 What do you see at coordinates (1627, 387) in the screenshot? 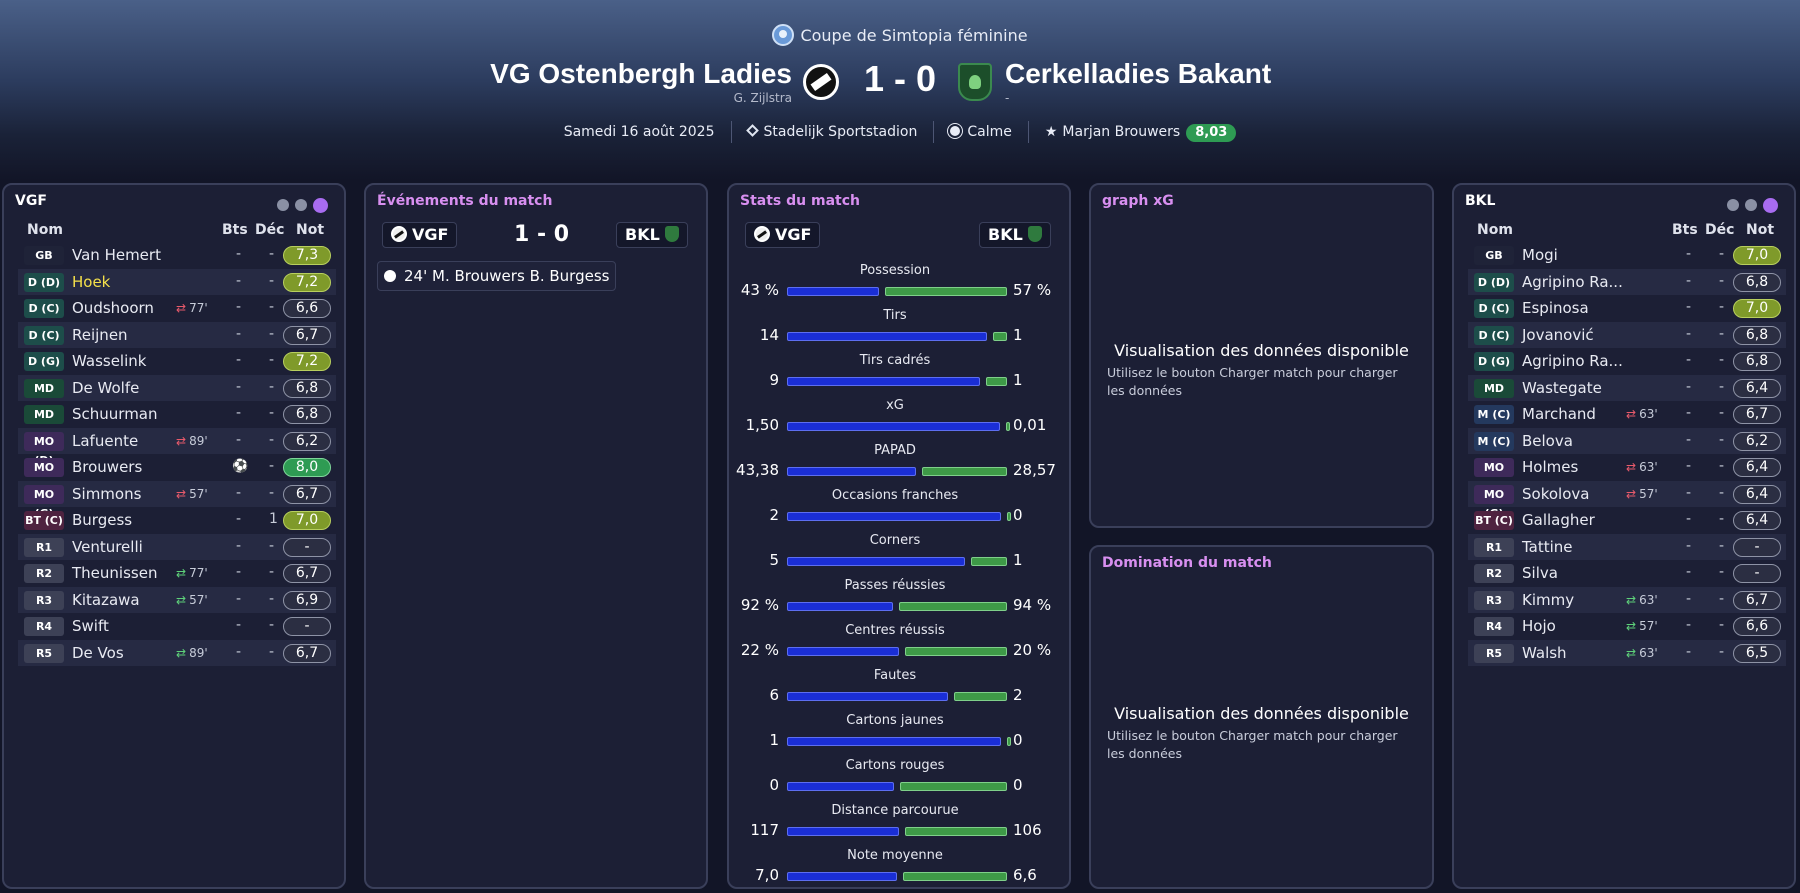
I see `player-row: MD Wastegate - -6,4` at bounding box center [1627, 387].